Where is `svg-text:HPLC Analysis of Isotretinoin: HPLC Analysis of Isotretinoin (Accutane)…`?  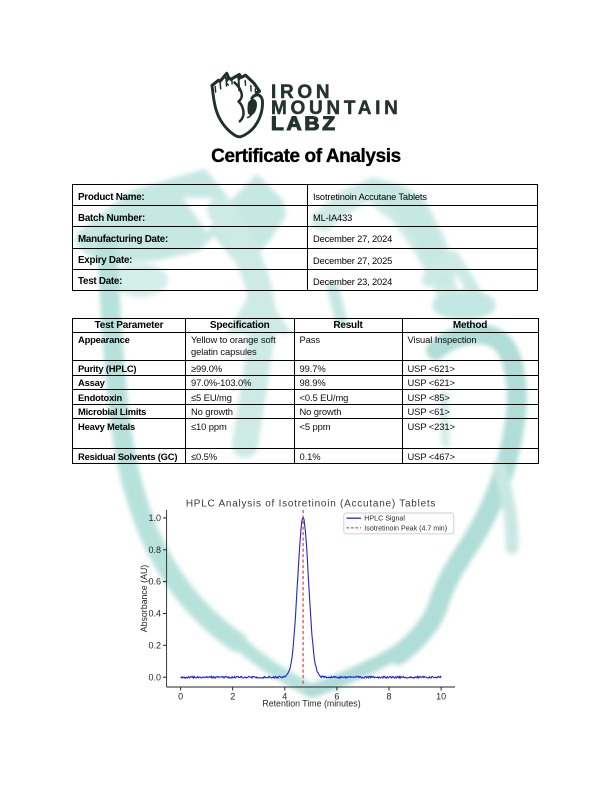 svg-text:HPLC Analysis of Isotretinoin: HPLC Analysis of Isotretinoin (Accutane)… is located at coordinates (311, 504).